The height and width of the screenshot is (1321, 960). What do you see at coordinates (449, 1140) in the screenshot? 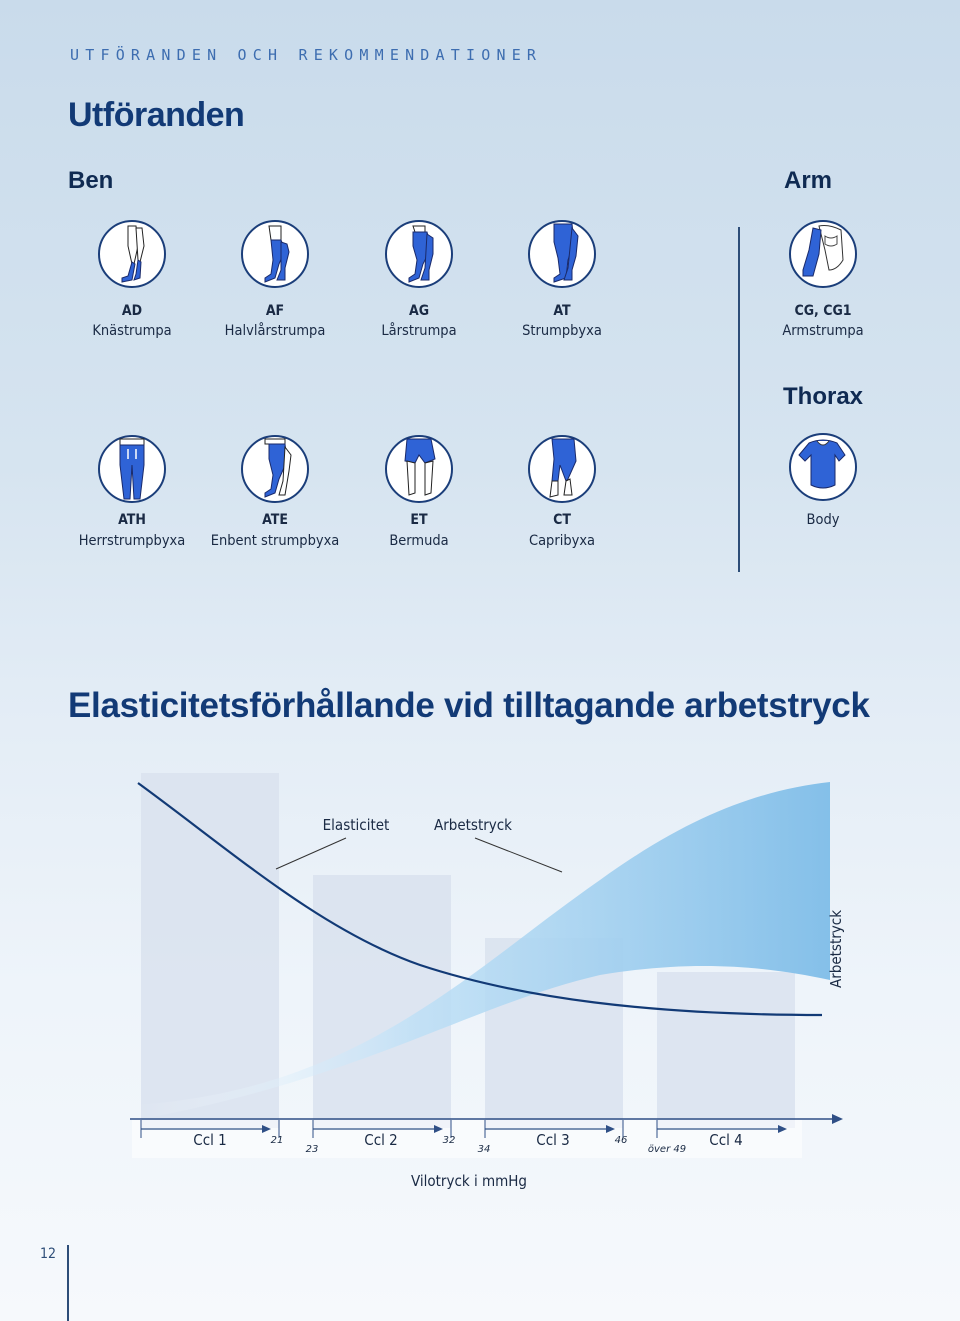
I see `range-label-32: 32` at bounding box center [449, 1140].